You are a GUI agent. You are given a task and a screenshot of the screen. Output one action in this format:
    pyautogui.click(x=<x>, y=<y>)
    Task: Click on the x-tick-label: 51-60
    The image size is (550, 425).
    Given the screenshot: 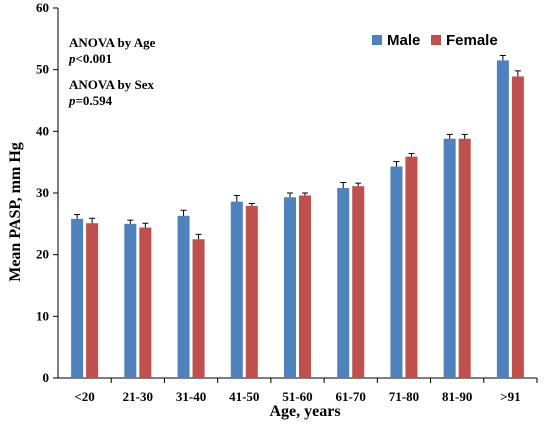 What is the action you would take?
    pyautogui.click(x=297, y=396)
    